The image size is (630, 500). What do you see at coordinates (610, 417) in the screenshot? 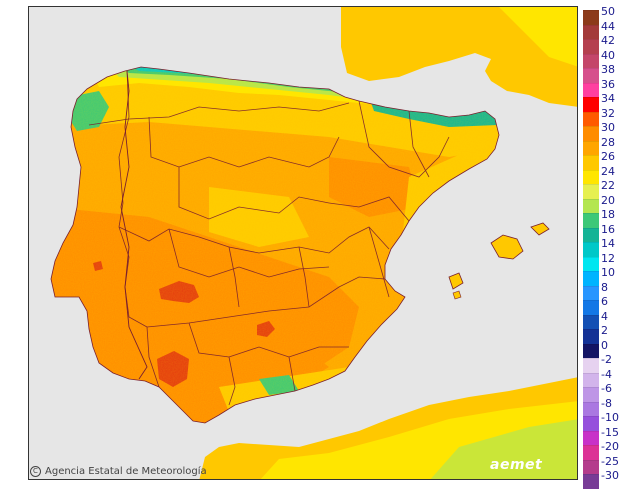
I see `legend-label--10: -10` at bounding box center [610, 417].